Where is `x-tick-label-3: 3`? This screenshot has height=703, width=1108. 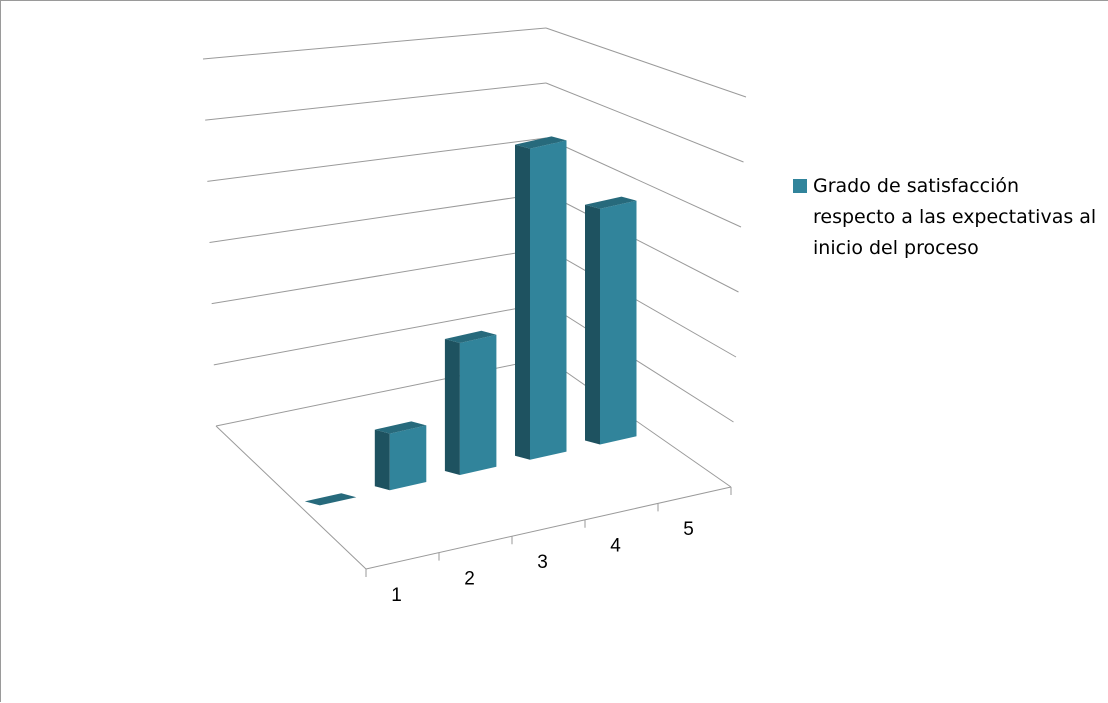 x-tick-label-3: 3 is located at coordinates (542, 562).